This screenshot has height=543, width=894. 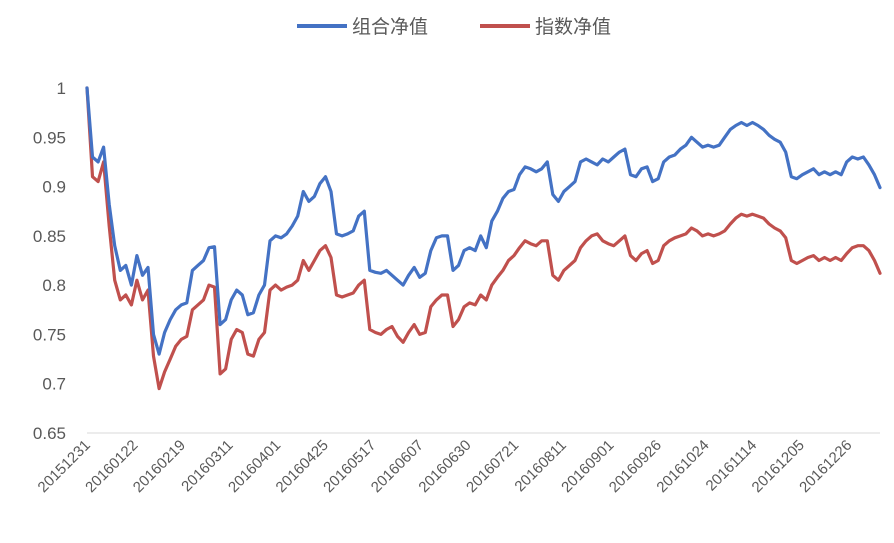 I want to click on y-tick-label: 0.65, so click(x=49, y=433).